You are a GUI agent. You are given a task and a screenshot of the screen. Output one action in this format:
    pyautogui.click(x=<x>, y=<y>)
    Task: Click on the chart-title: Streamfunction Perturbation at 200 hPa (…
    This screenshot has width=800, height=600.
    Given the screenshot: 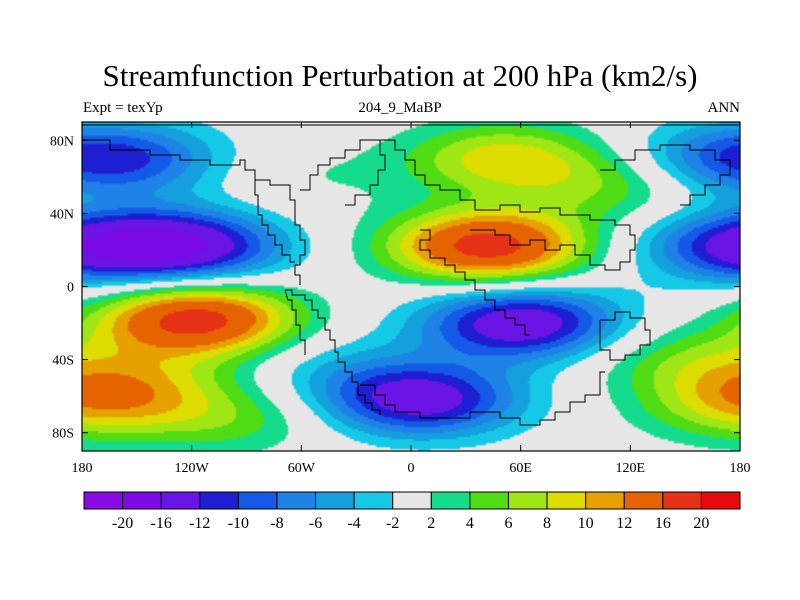 What is the action you would take?
    pyautogui.click(x=400, y=75)
    